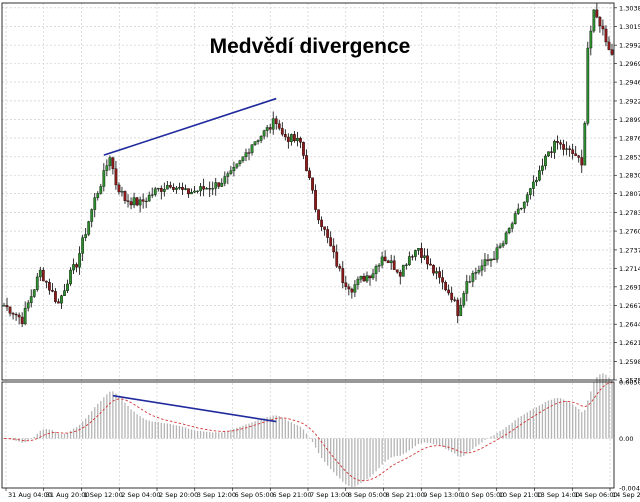 The width and height of the screenshot is (640, 502). Describe the element at coordinates (629, 213) in the screenshot. I see `price-tick-label: 1.27835` at that location.